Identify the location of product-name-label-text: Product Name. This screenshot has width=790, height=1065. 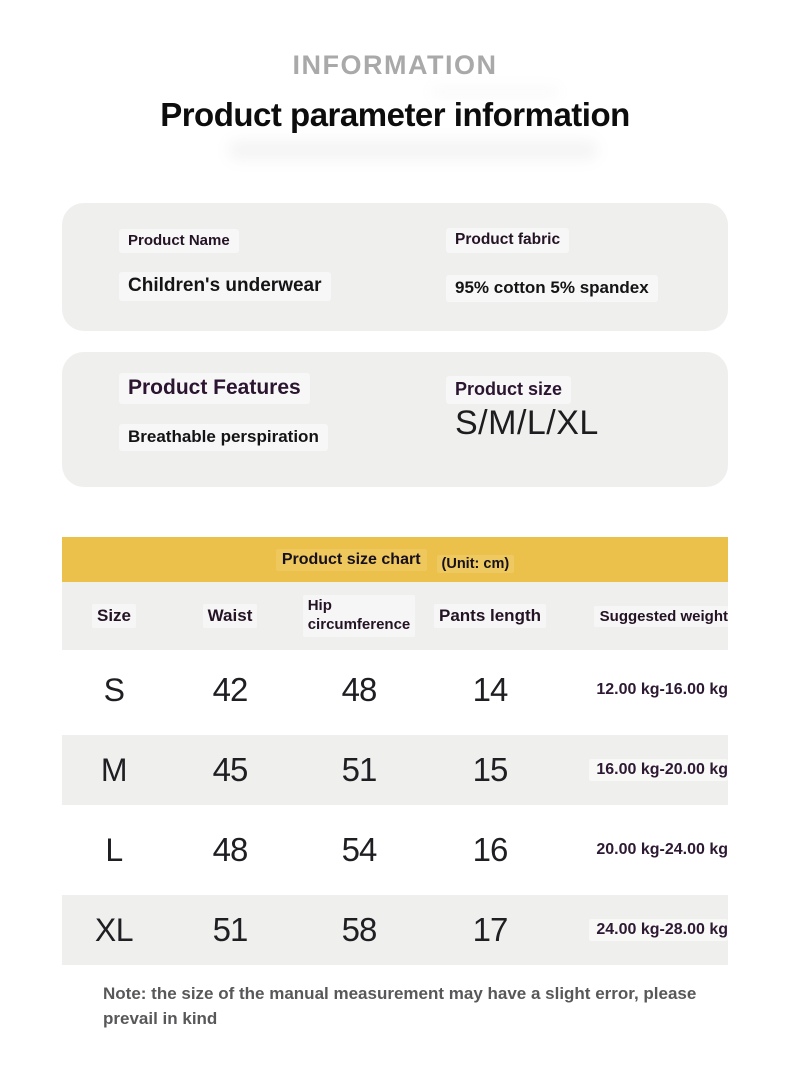
(179, 241).